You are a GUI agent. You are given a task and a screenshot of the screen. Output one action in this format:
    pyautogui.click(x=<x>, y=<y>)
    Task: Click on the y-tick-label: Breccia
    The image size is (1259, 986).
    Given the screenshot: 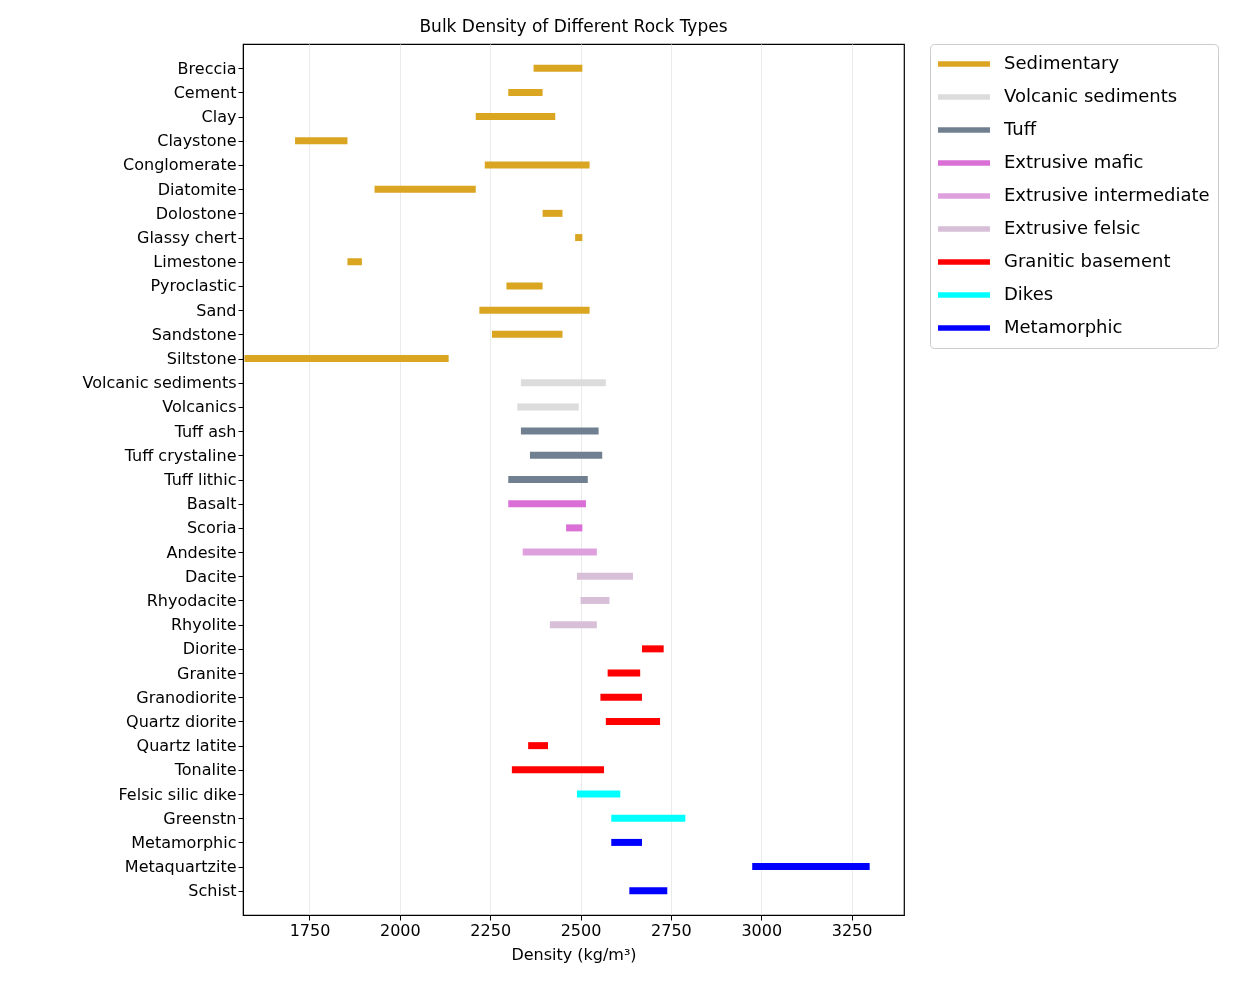 What is the action you would take?
    pyautogui.click(x=207, y=68)
    